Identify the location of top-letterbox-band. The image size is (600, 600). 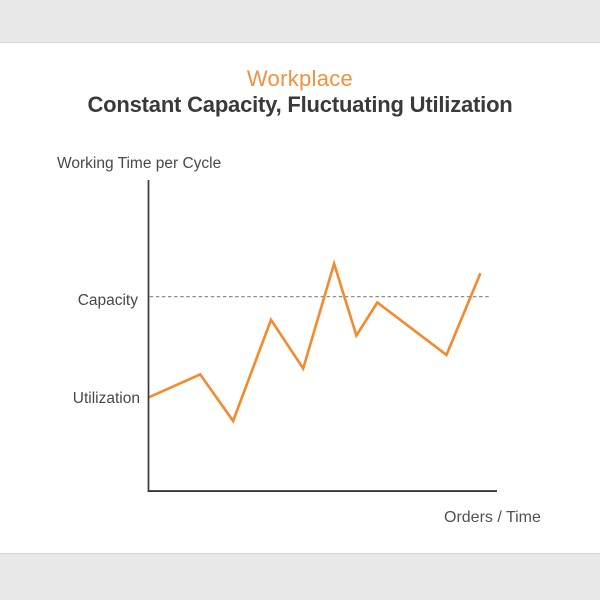
(300, 21).